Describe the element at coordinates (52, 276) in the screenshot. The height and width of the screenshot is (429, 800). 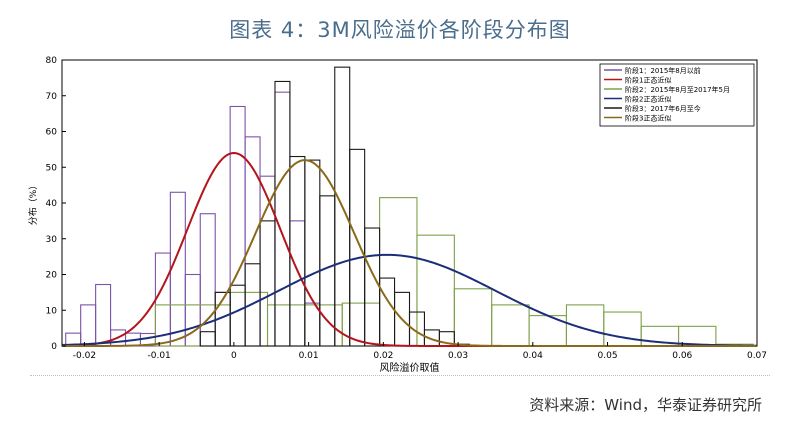
I see `y-tick-label: 20` at that location.